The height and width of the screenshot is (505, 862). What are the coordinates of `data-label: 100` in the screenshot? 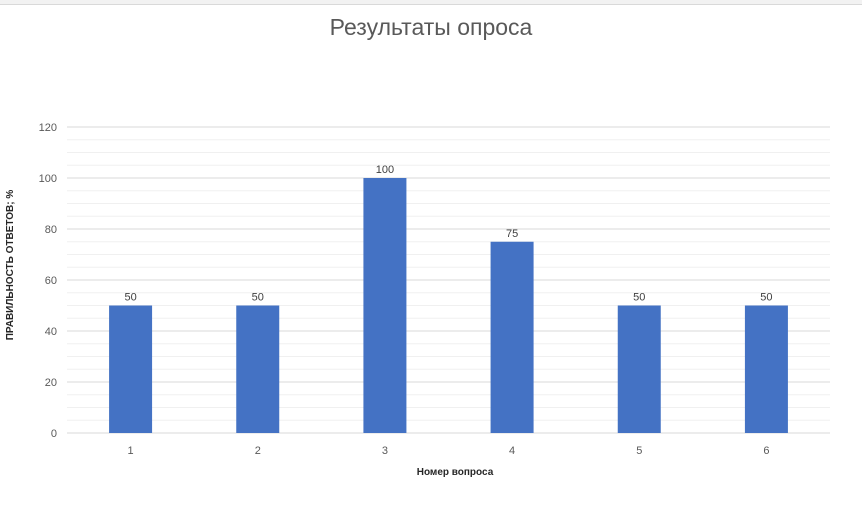 It's located at (385, 170).